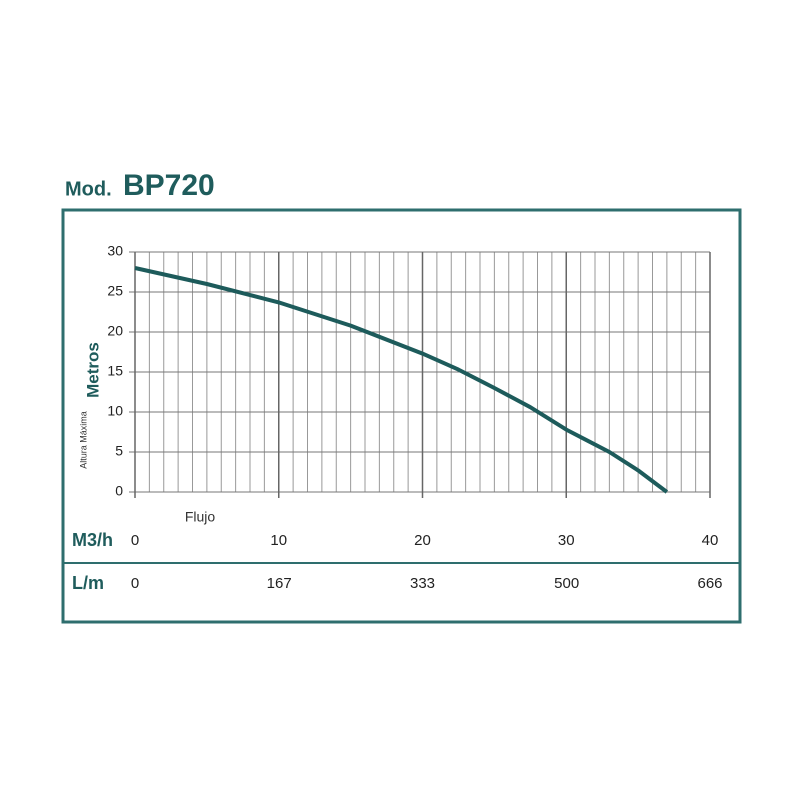  I want to click on y-tick-label: 20, so click(115, 331).